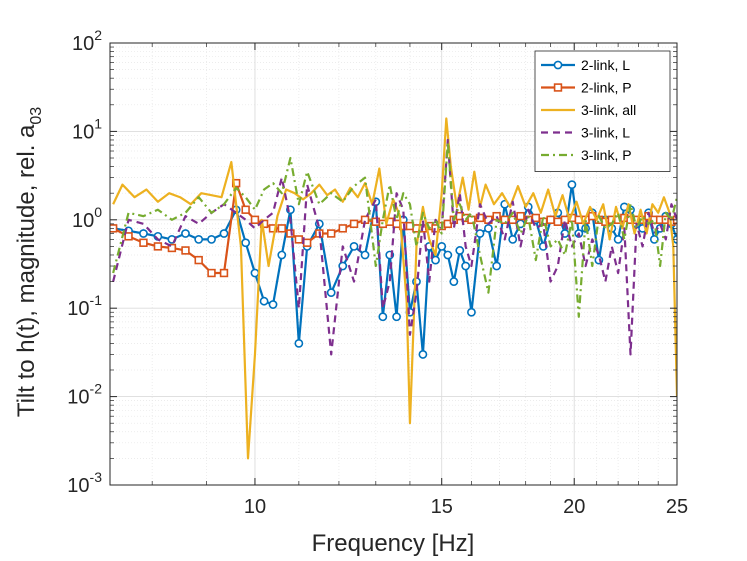 The image size is (747, 561). I want to click on x-tick-label: 10, so click(255, 507).